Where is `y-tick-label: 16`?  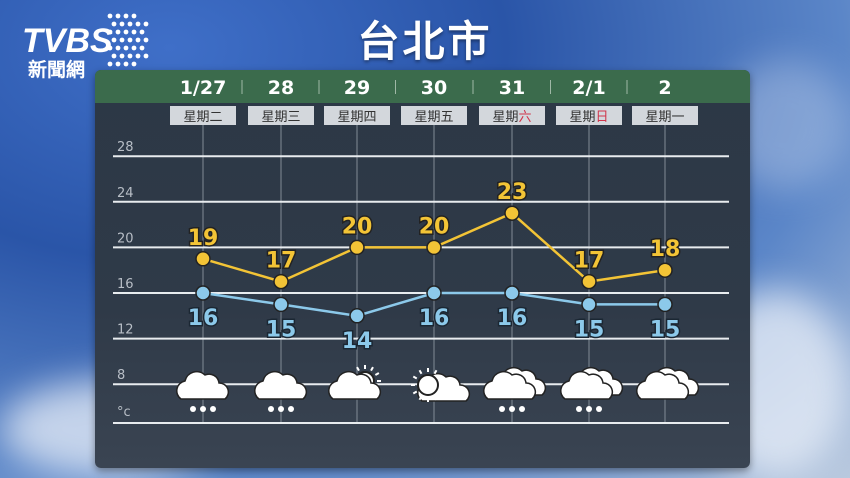 y-tick-label: 16 is located at coordinates (125, 284).